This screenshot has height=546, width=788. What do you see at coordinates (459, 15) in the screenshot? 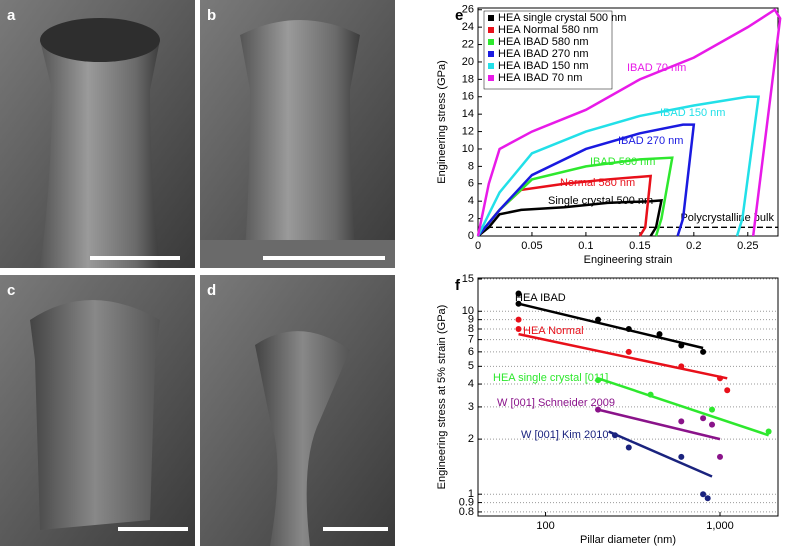
I see `panel-label: e` at bounding box center [459, 15].